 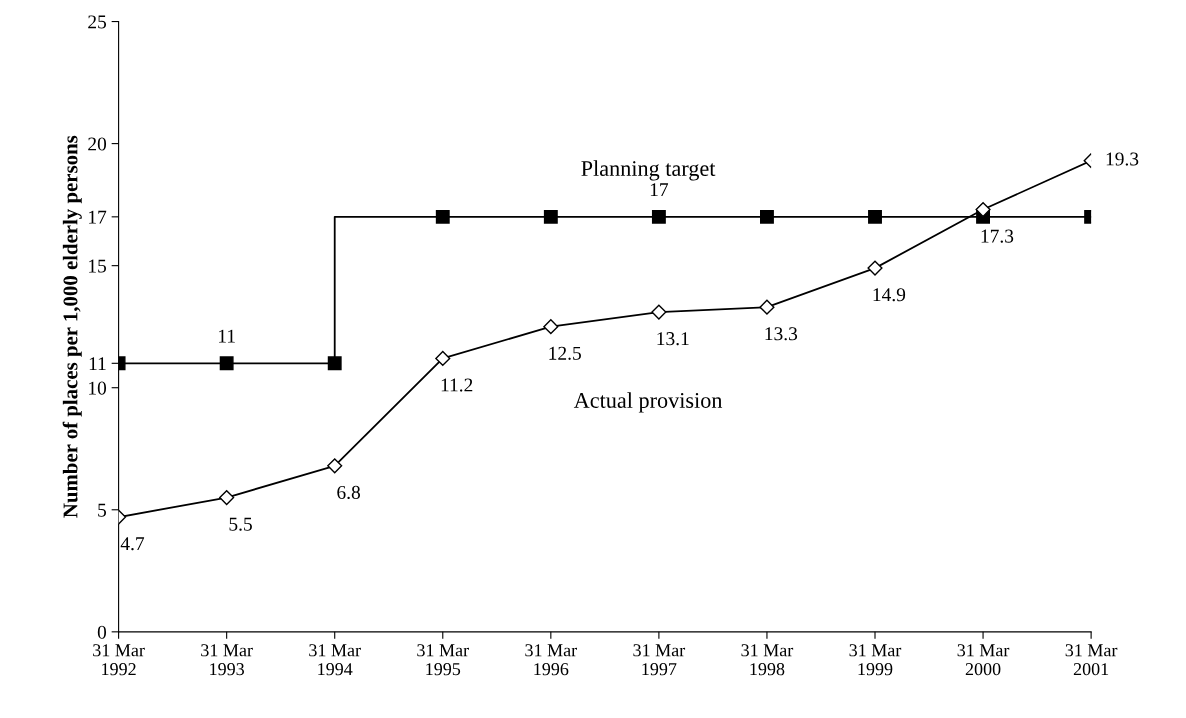 I want to click on y-tick-label: 25, so click(x=97, y=22).